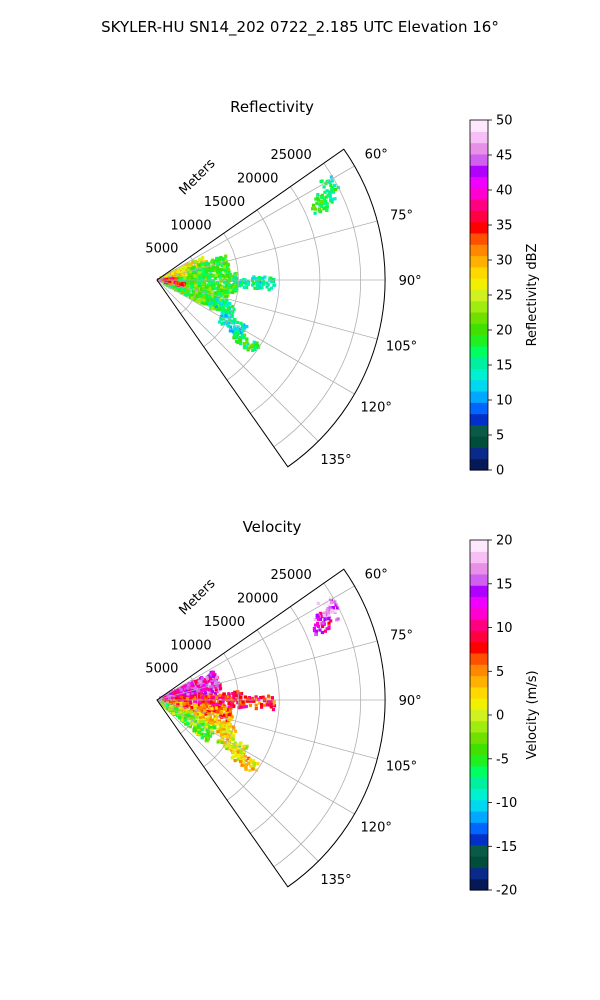  What do you see at coordinates (401, 216) in the screenshot?
I see `azimuth-tick-label: 75°` at bounding box center [401, 216].